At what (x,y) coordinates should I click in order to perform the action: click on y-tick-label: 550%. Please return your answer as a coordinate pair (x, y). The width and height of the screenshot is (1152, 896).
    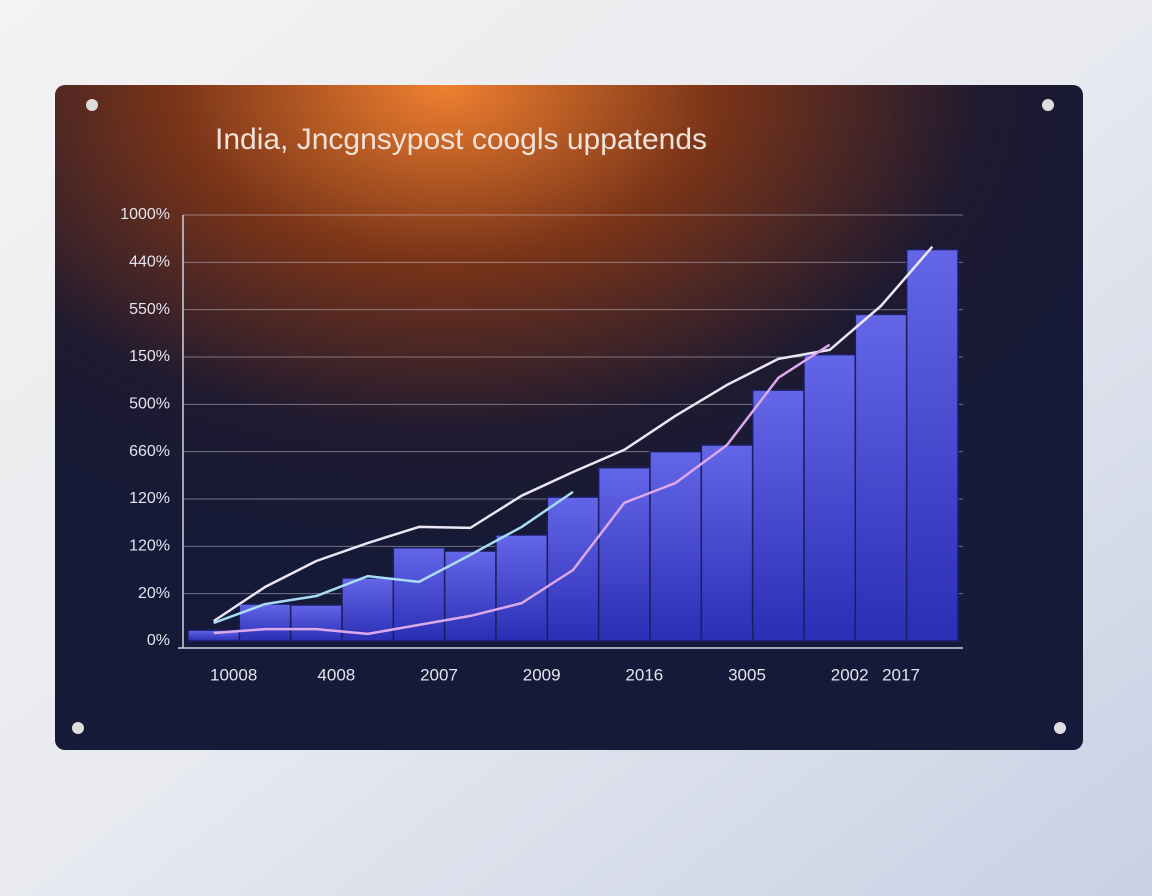
    Looking at the image, I should click on (149, 309).